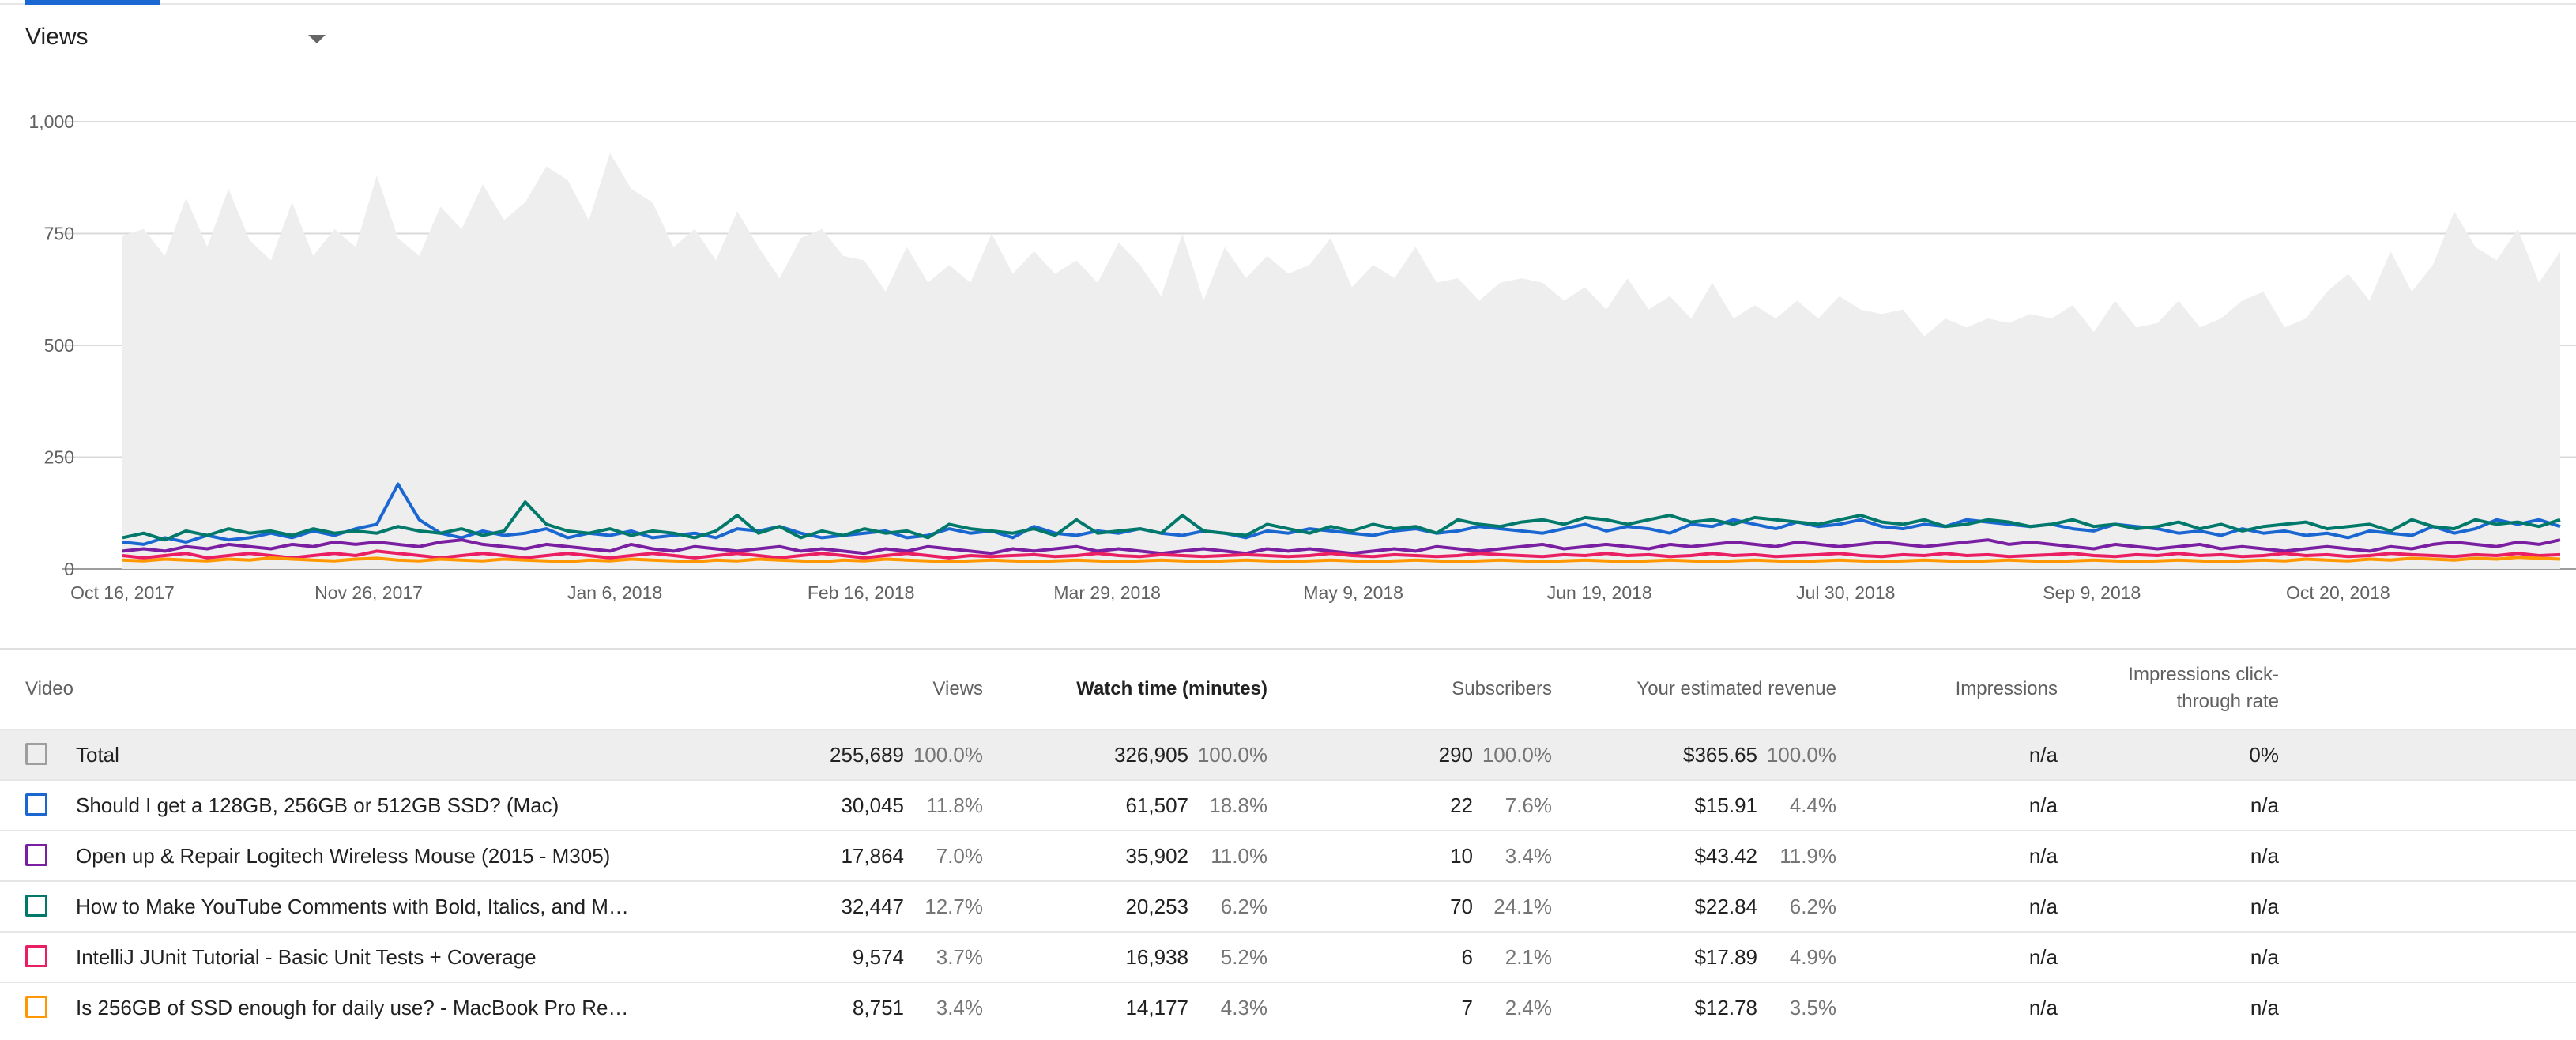  I want to click on views-percent: 7.0%, so click(959, 856).